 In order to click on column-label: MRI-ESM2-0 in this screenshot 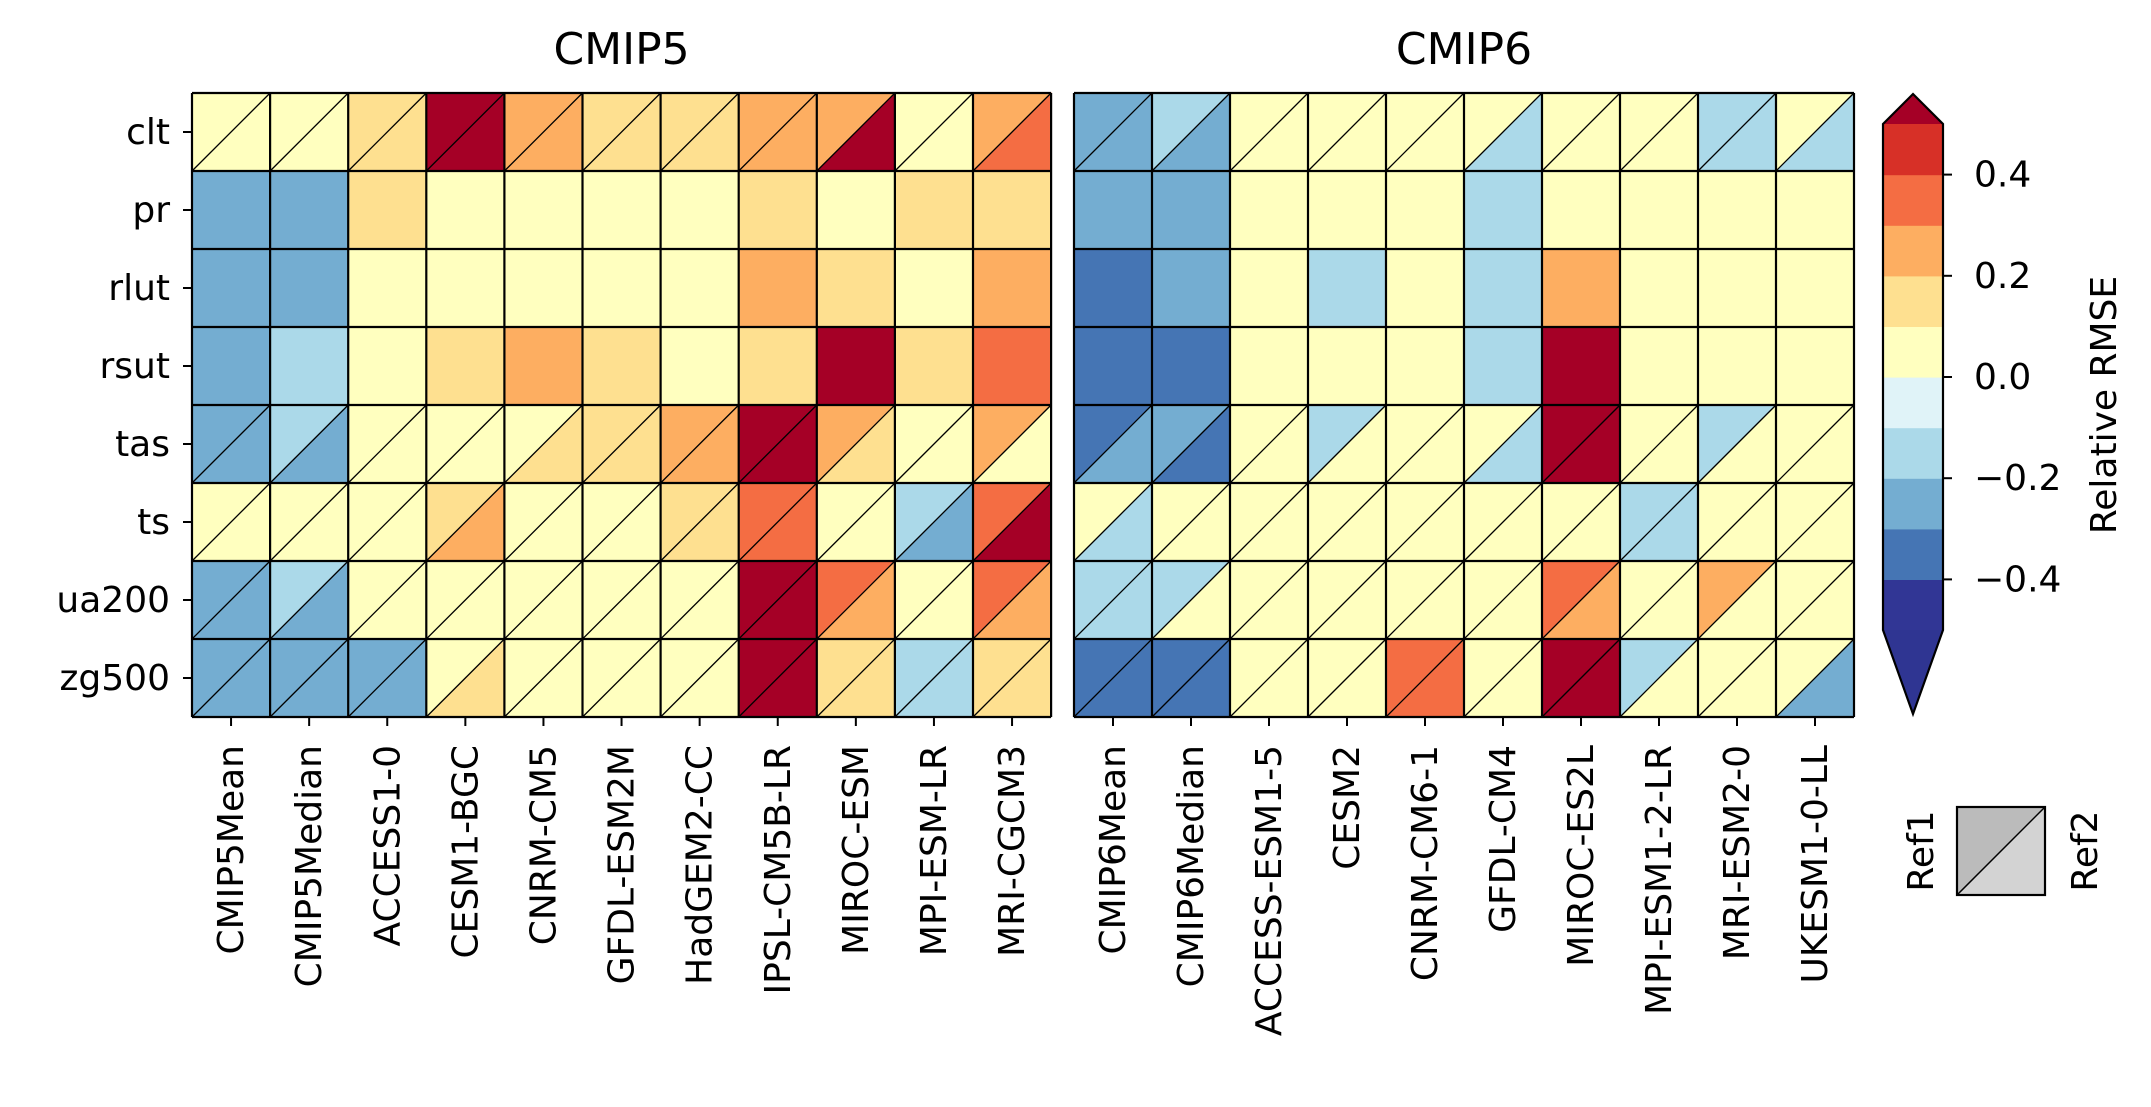, I will do `click(1737, 852)`.